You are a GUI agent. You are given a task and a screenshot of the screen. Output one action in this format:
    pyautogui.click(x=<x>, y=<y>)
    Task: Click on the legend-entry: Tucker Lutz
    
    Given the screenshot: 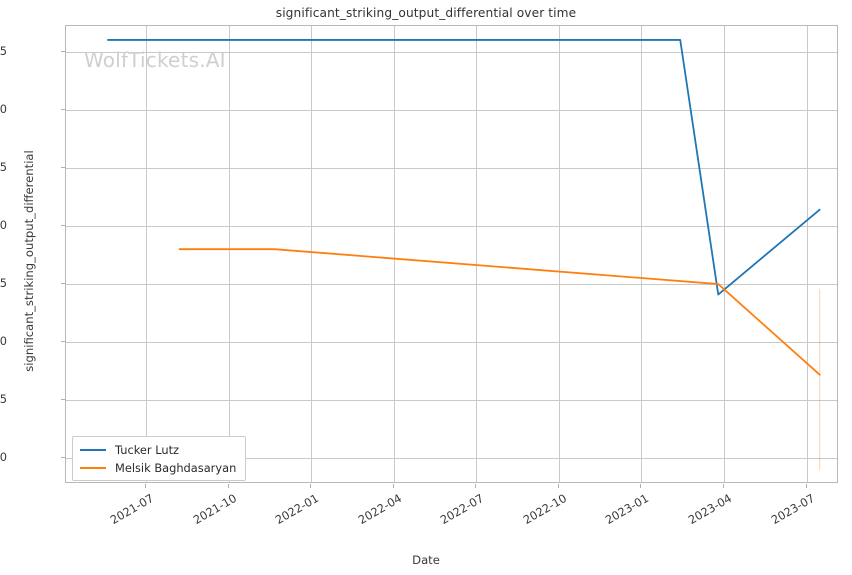 What is the action you would take?
    pyautogui.click(x=159, y=450)
    